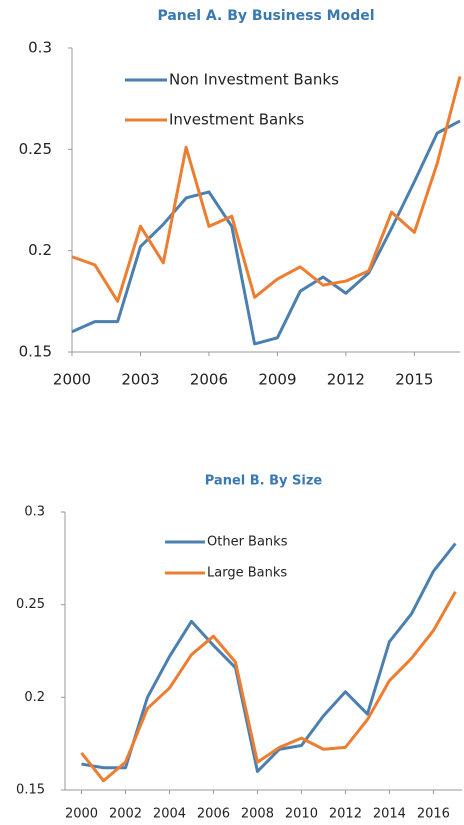 The width and height of the screenshot is (464, 825). What do you see at coordinates (254, 80) in the screenshot?
I see `legend-label: Non Investment Banks` at bounding box center [254, 80].